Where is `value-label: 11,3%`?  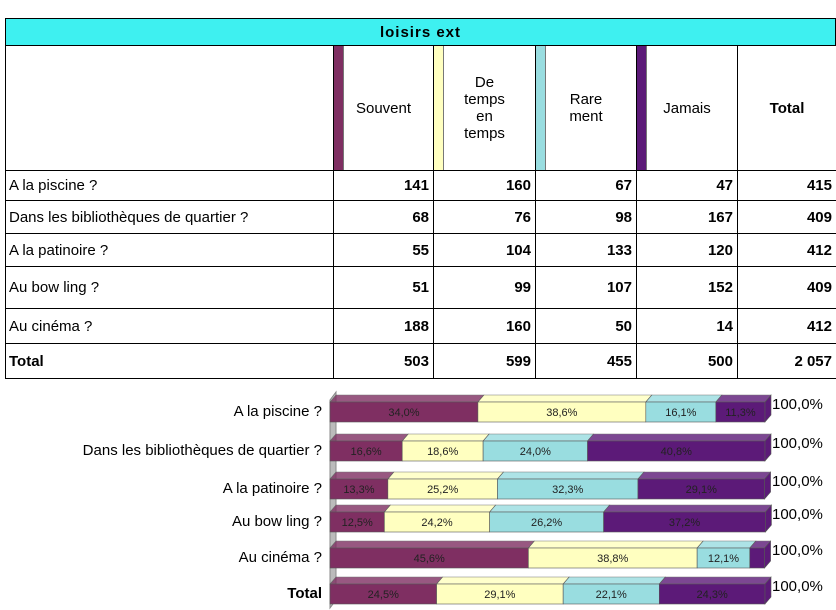 value-label: 11,3% is located at coordinates (740, 413).